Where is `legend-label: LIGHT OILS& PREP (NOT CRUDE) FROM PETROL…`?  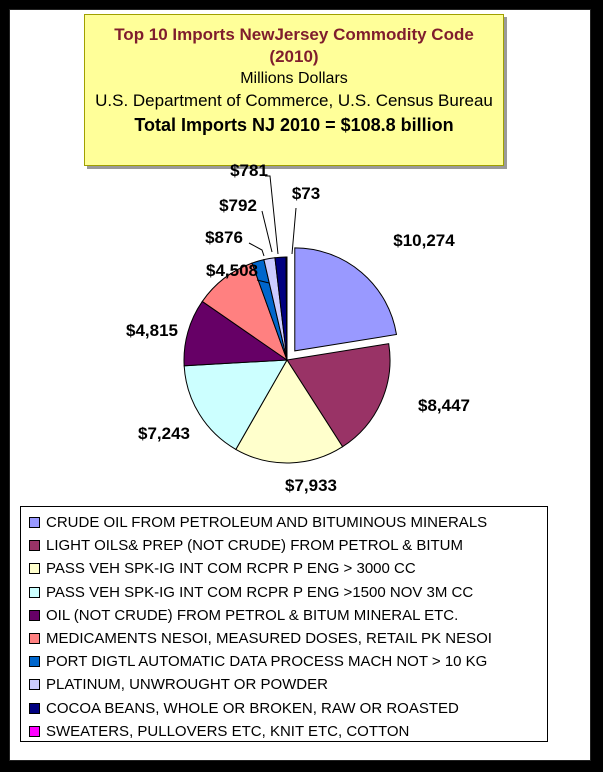 legend-label: LIGHT OILS& PREP (NOT CRUDE) FROM PETROL… is located at coordinates (255, 546).